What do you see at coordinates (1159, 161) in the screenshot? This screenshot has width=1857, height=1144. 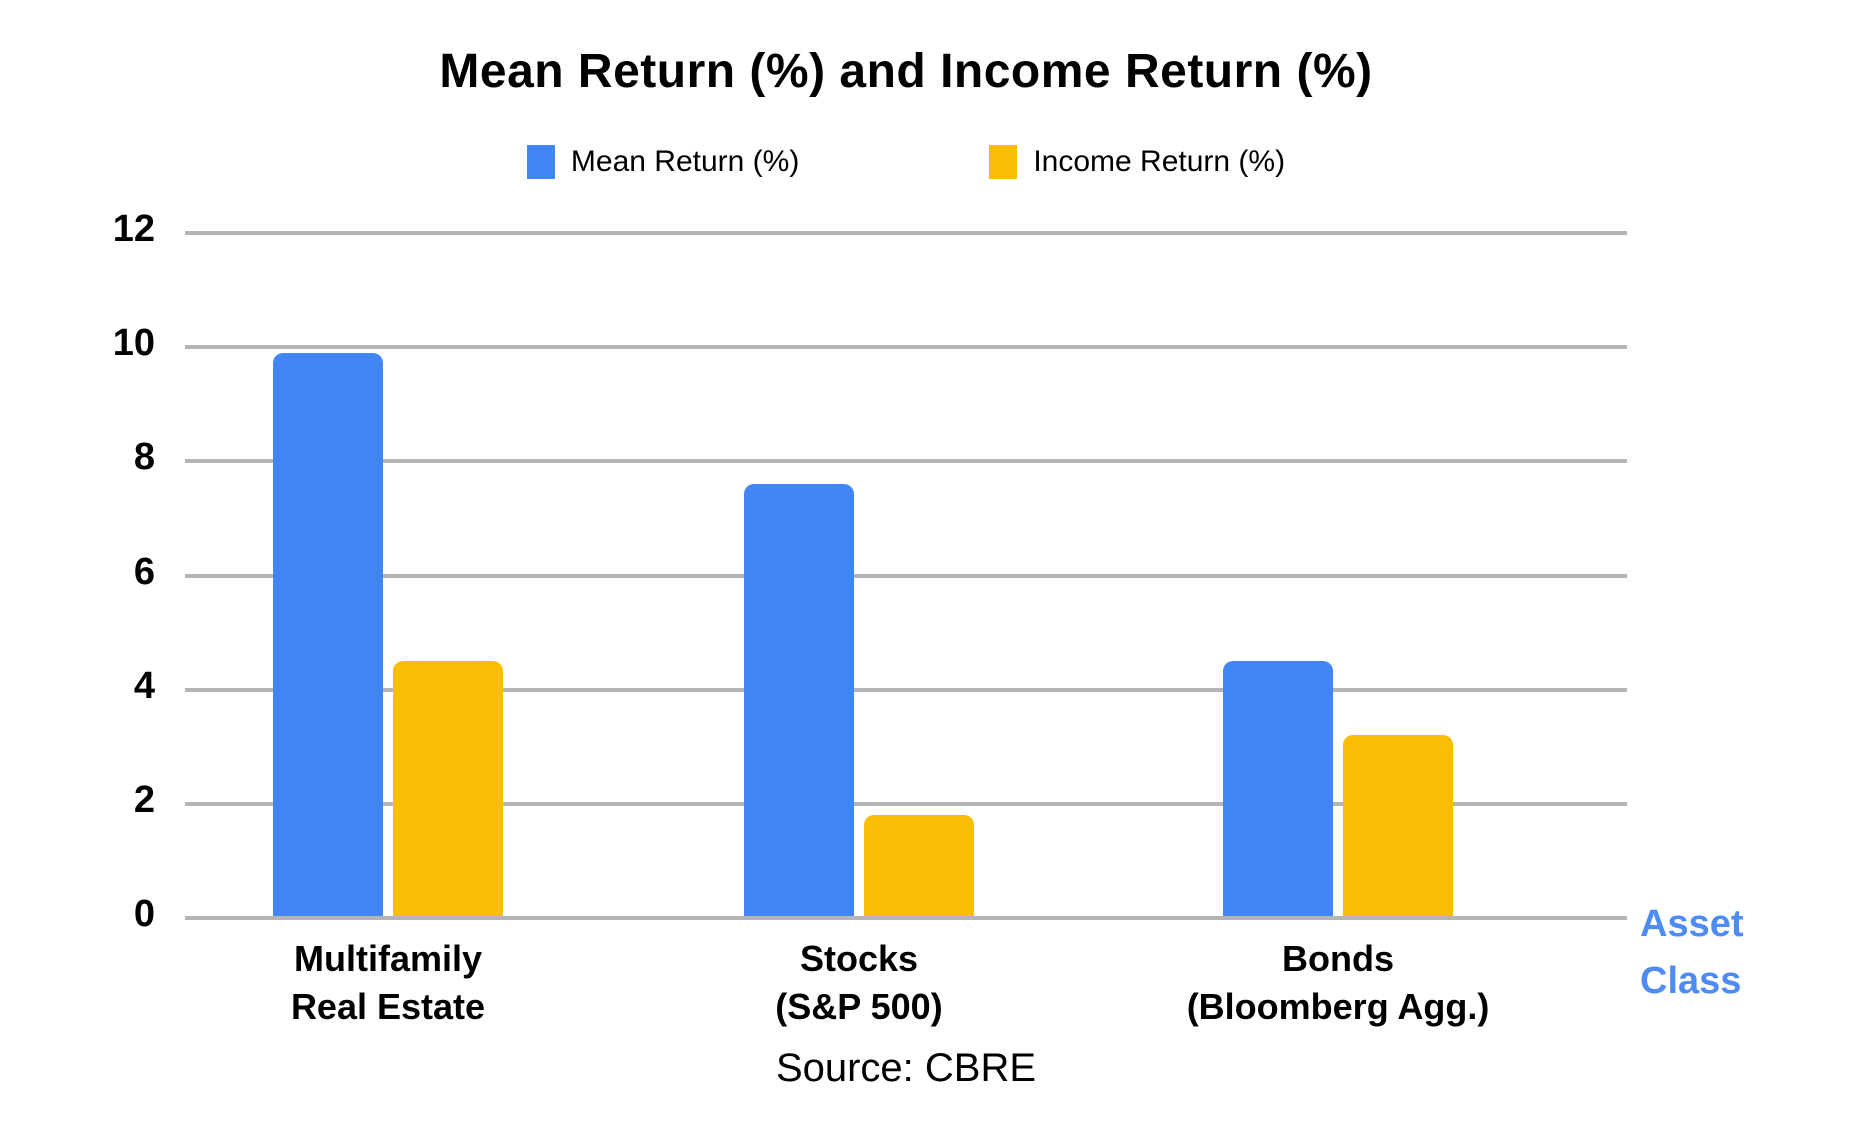 I see `legend-label-income-return: Income Return (%)` at bounding box center [1159, 161].